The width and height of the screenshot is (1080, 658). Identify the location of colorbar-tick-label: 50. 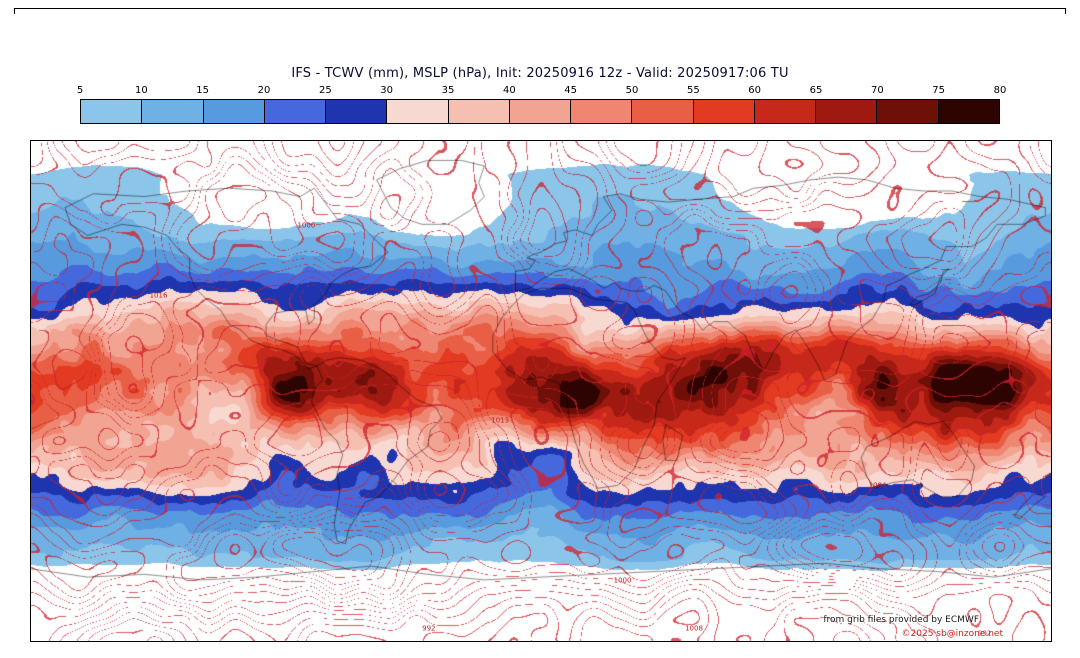
(632, 90).